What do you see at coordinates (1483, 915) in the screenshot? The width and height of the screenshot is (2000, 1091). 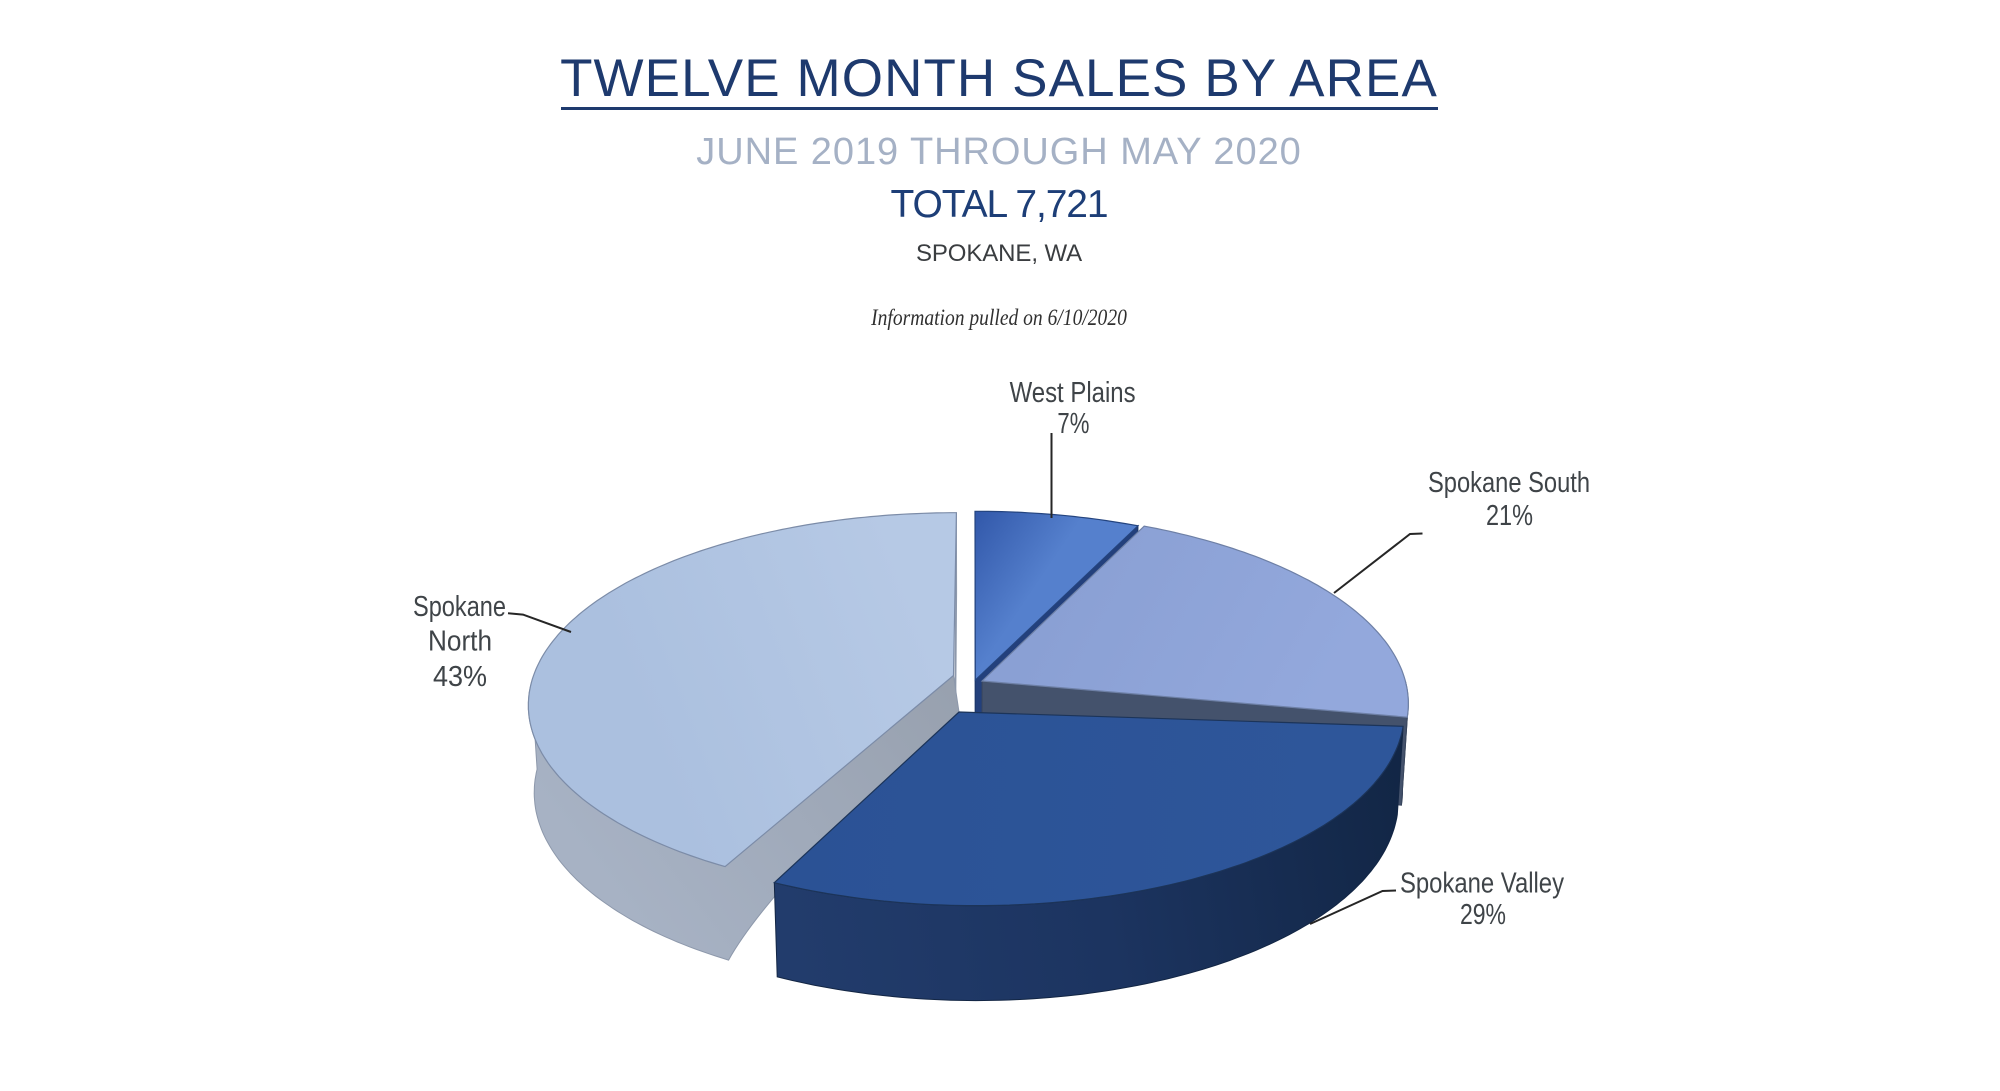 I see `svg-text: 29%` at bounding box center [1483, 915].